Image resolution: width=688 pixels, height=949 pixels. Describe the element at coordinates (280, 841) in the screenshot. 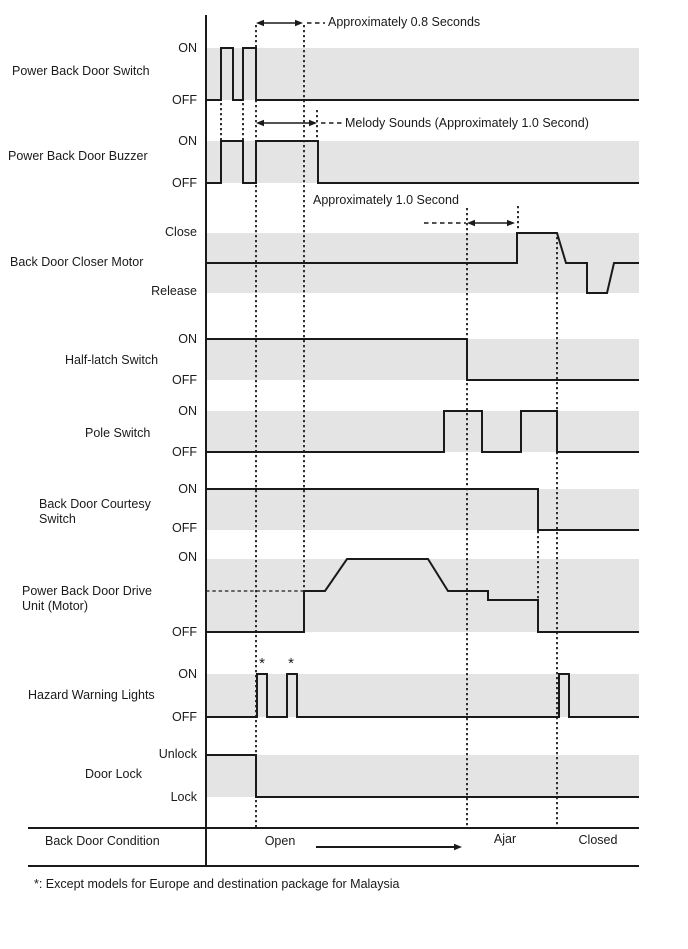

I see `condition-state-open: Open` at that location.